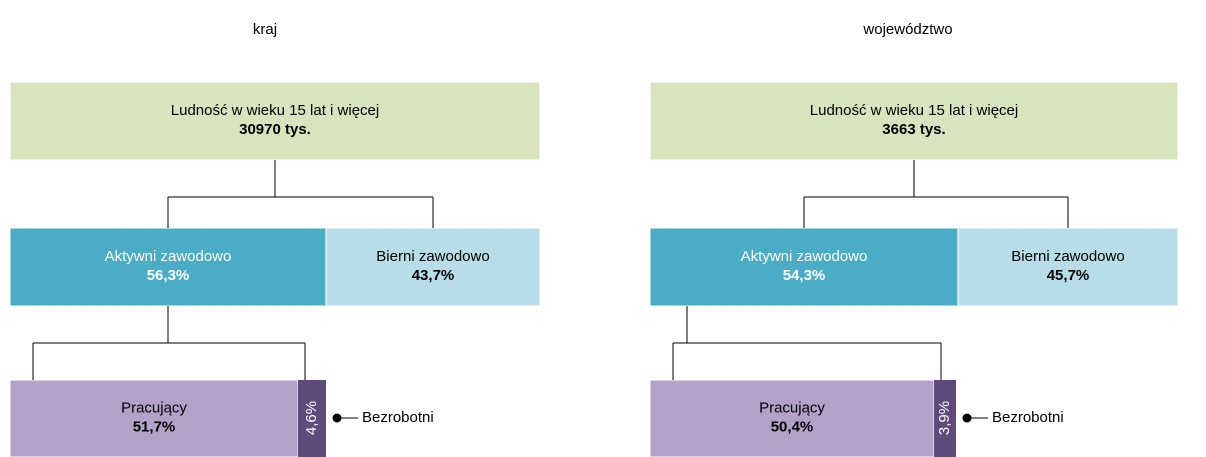 The width and height of the screenshot is (1206, 457). I want to click on inactive-box, so click(1068, 267).